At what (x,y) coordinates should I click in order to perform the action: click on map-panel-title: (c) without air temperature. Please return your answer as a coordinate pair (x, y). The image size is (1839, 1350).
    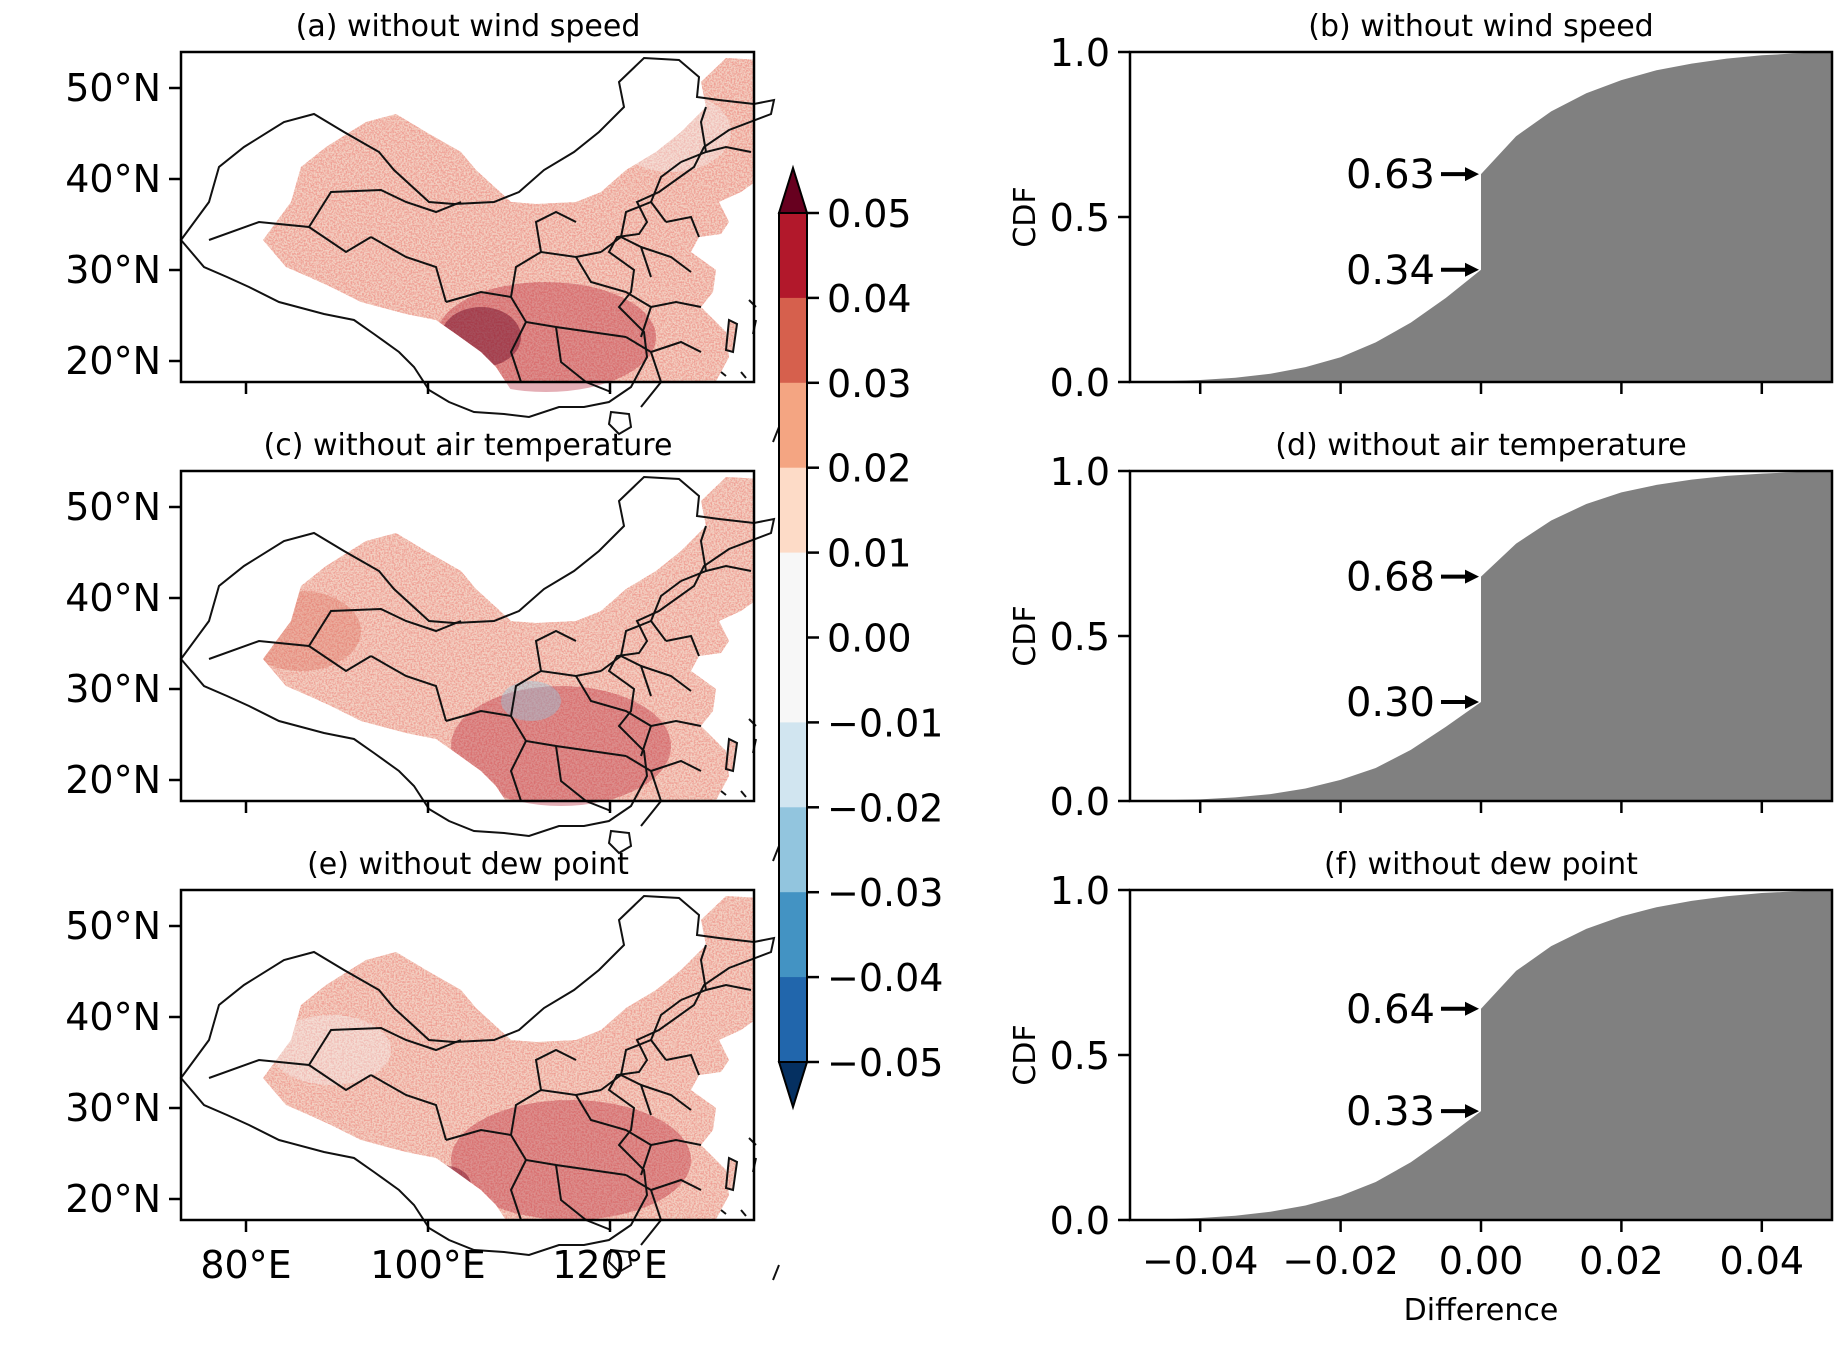
    Looking at the image, I should click on (468, 445).